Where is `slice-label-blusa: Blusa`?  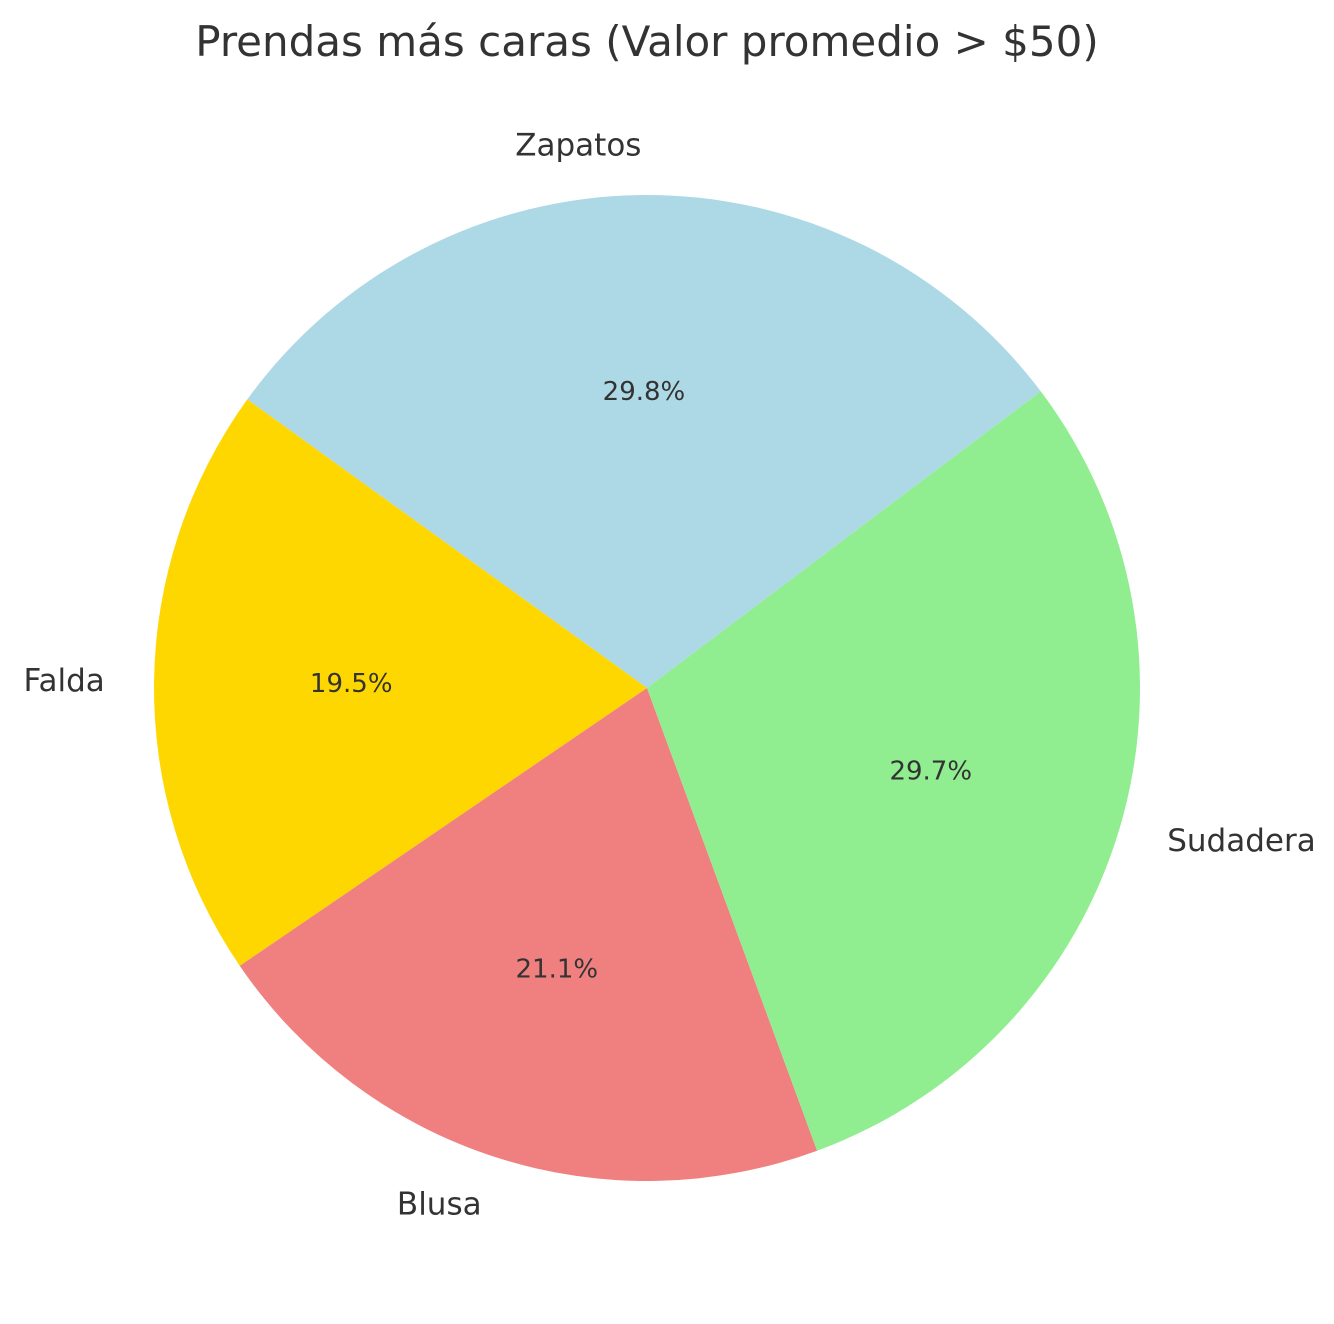 slice-label-blusa: Blusa is located at coordinates (439, 1204).